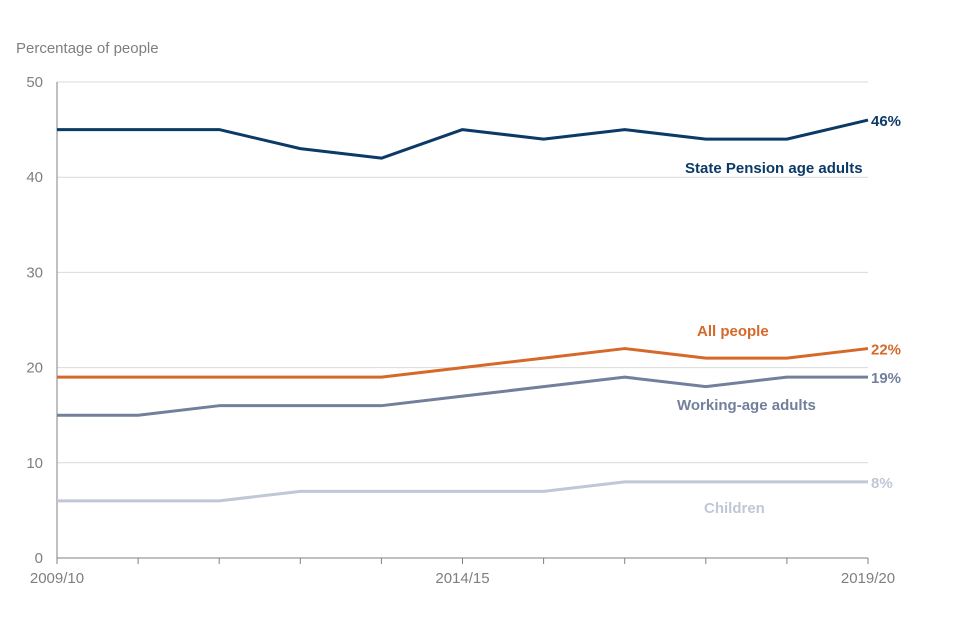 The width and height of the screenshot is (960, 640). Describe the element at coordinates (462, 491) in the screenshot. I see `series-line-children` at that location.